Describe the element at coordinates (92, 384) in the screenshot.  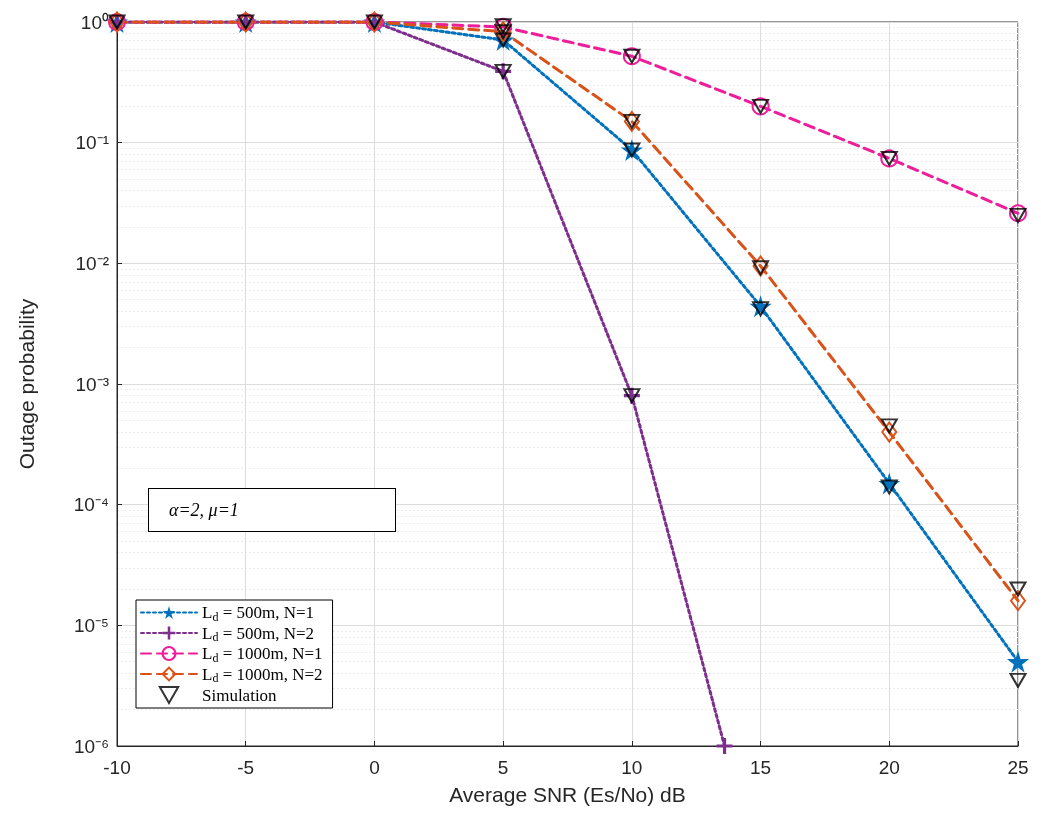
I see `y-tick-label: 10⁻³` at that location.